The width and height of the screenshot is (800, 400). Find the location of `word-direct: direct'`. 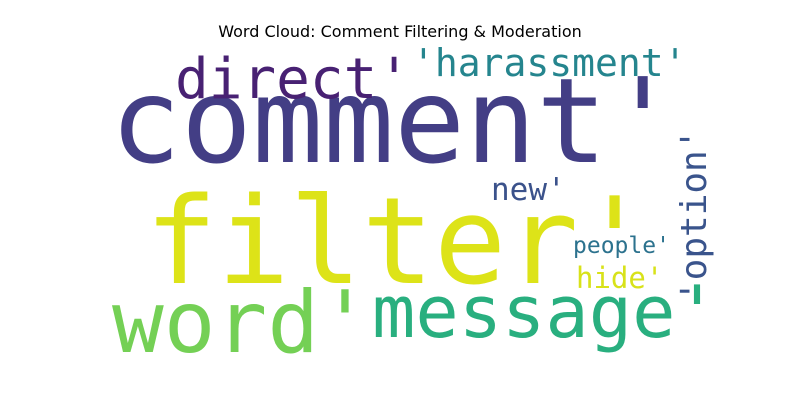

word-direct: direct' is located at coordinates (293, 79).